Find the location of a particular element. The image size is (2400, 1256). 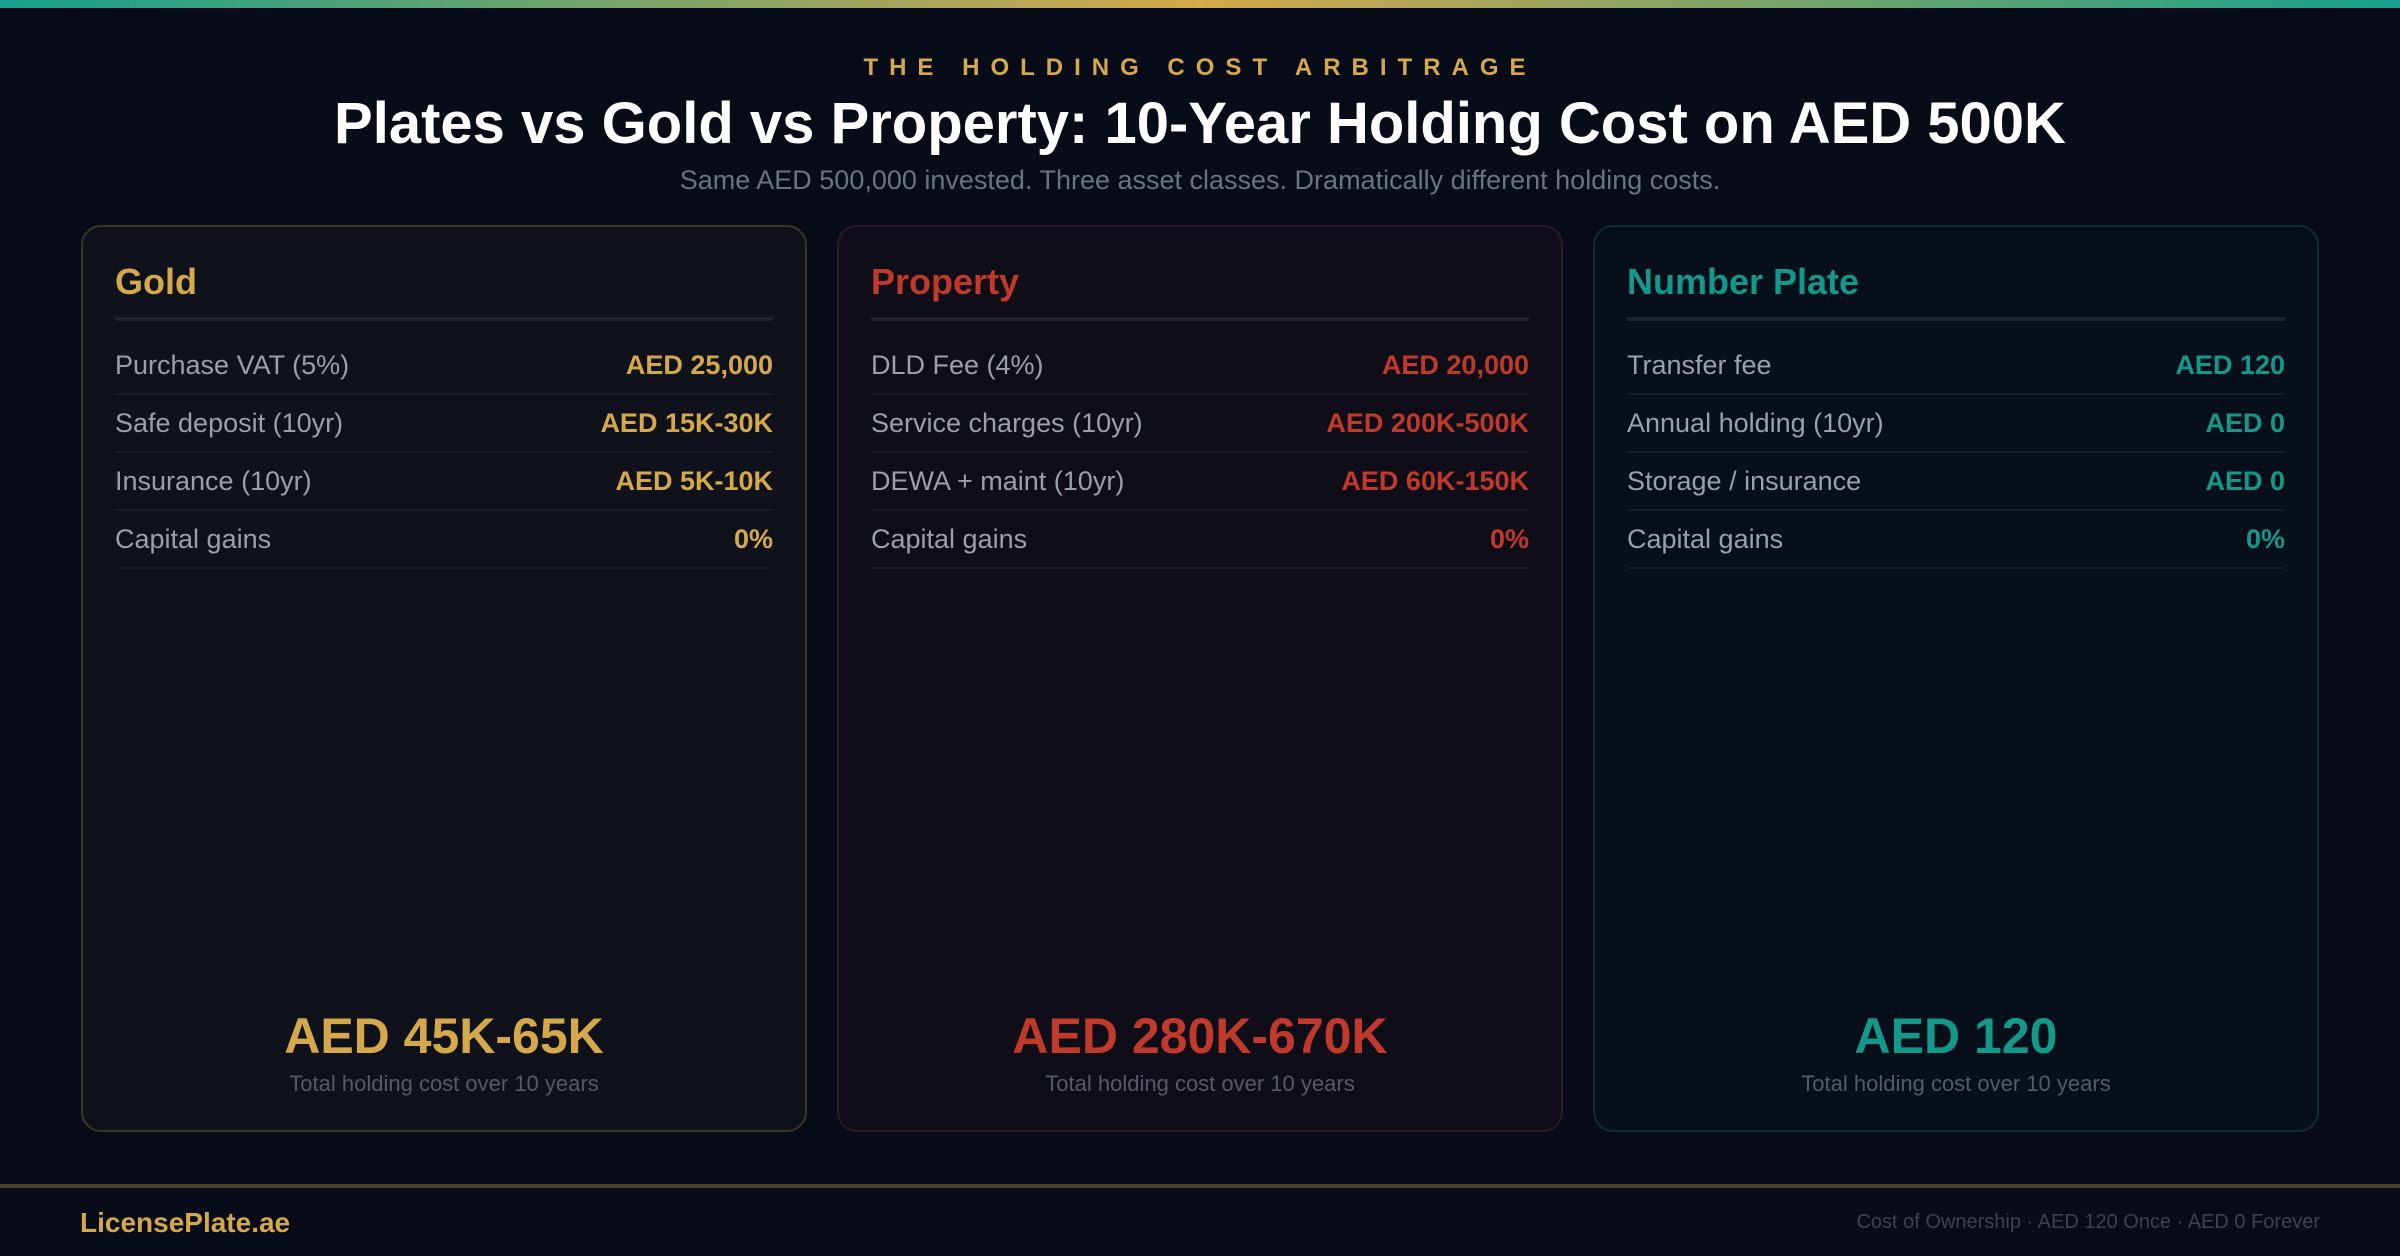

total-value: AED 280K-670K is located at coordinates (1200, 1036).